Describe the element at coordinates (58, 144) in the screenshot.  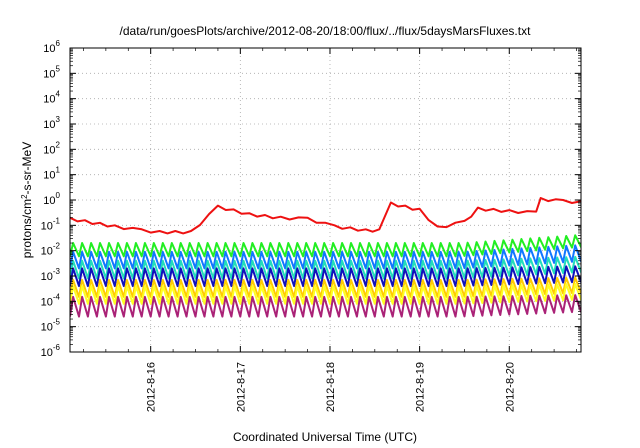
I see `y-tick-exponent: 2` at that location.